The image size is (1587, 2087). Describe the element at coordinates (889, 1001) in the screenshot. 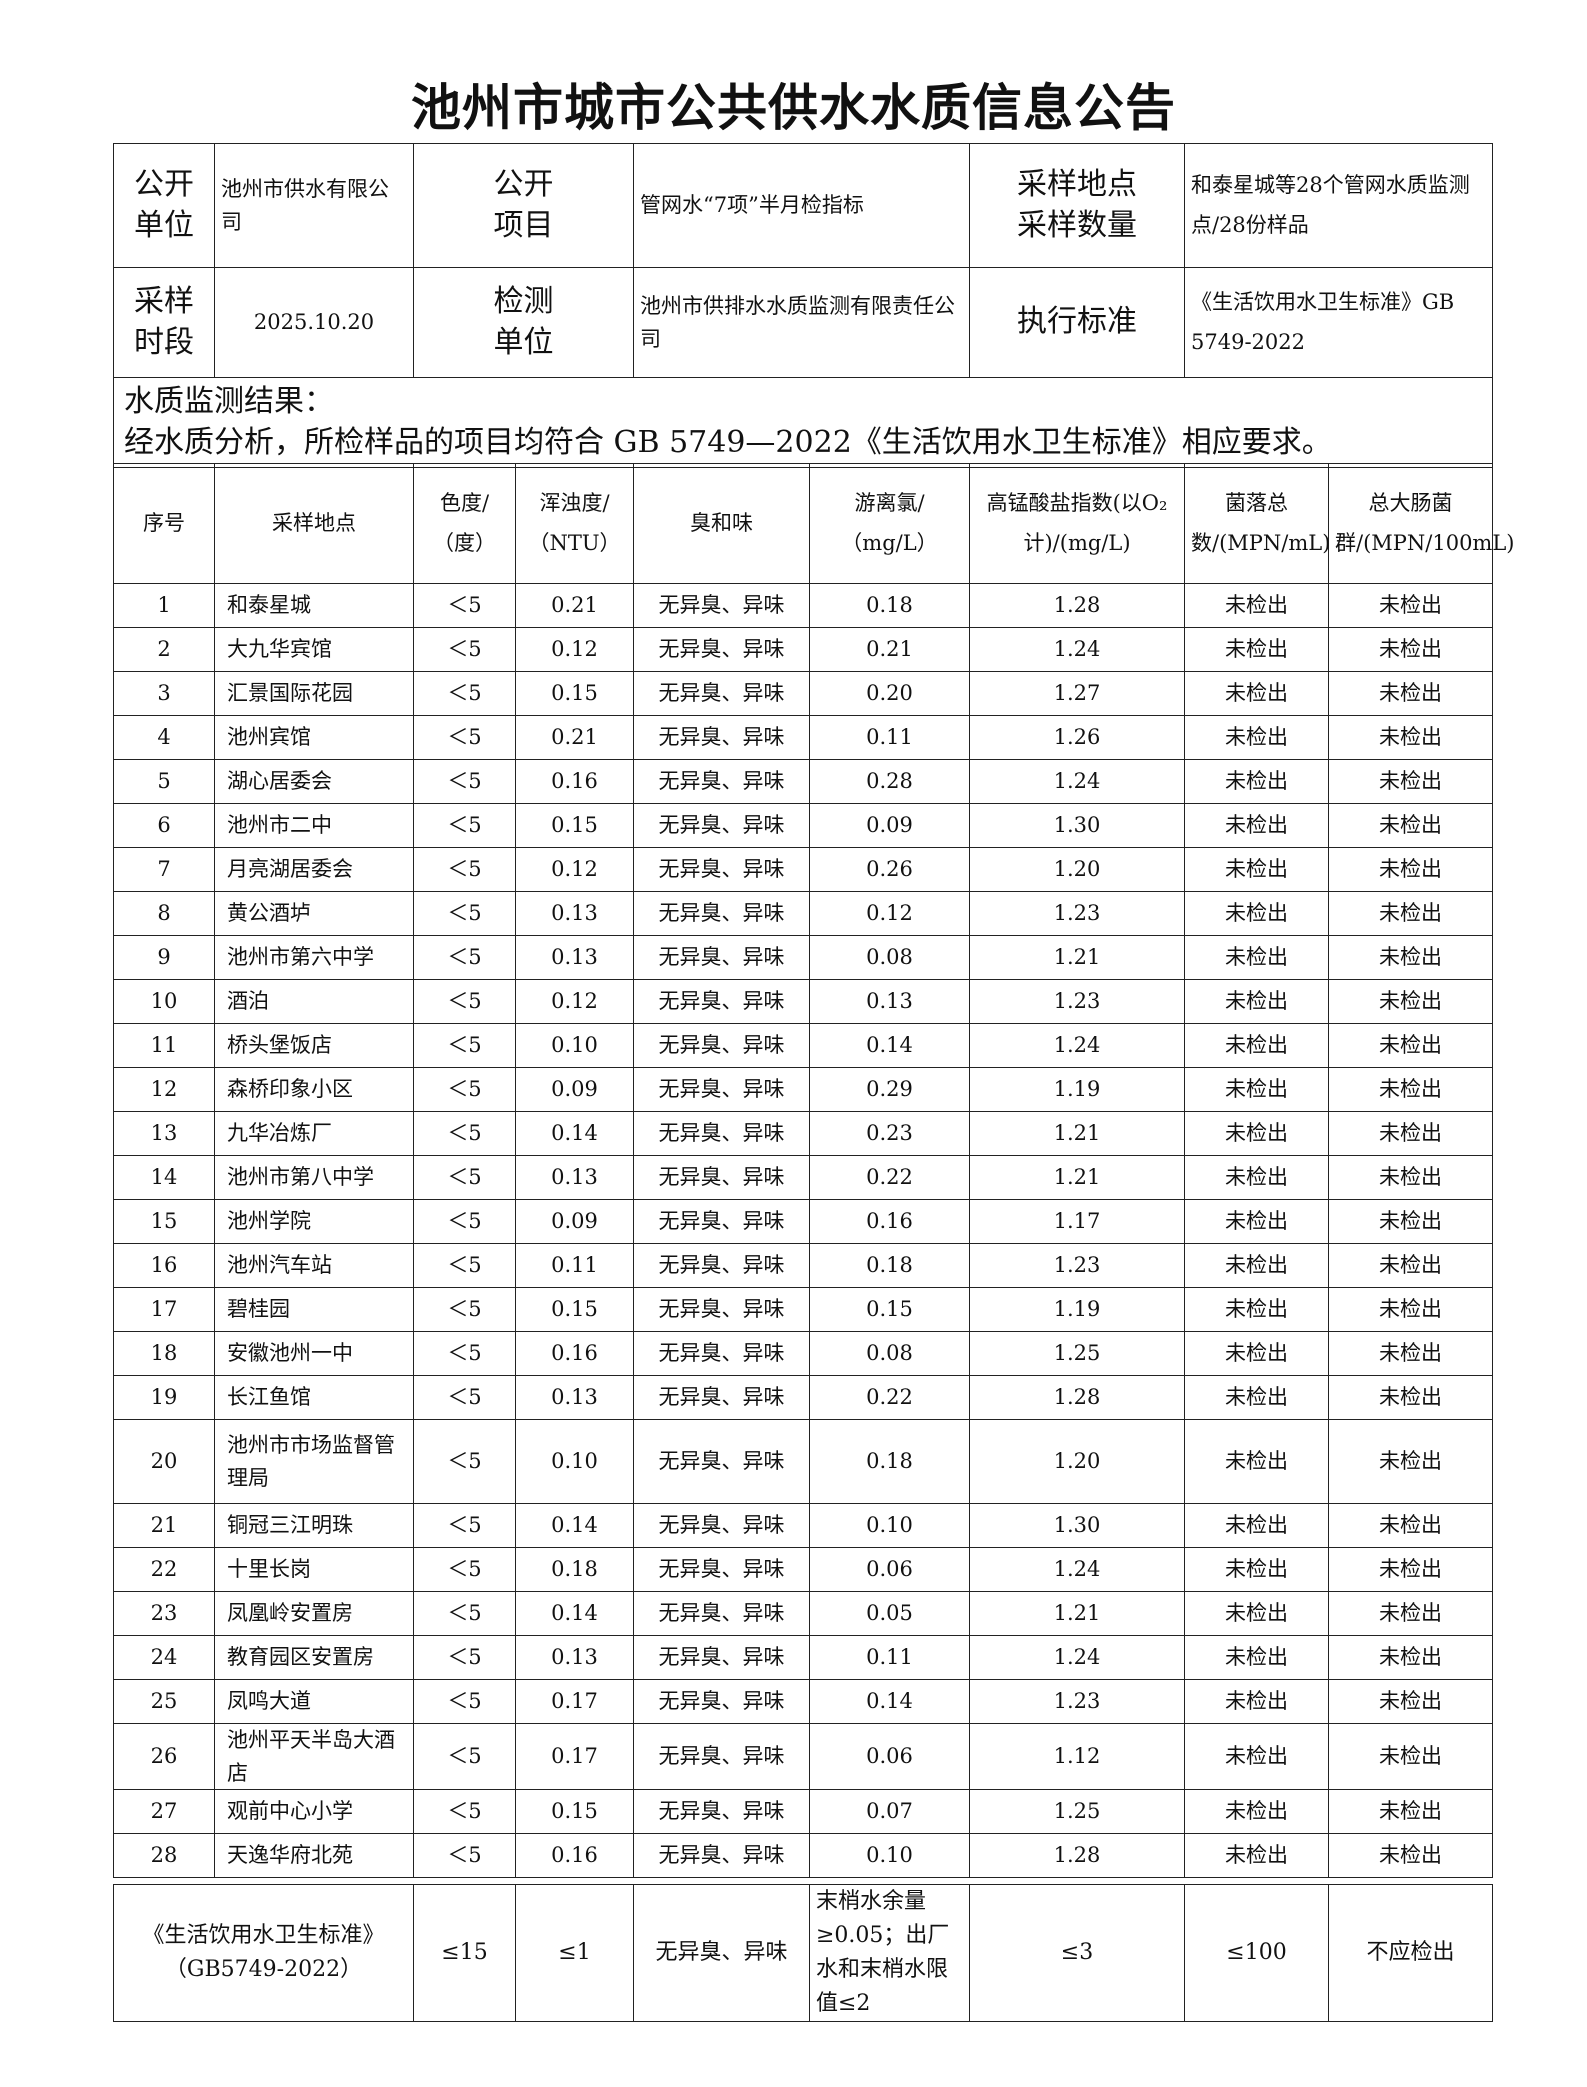

I see `col-free-chlorine-cell: 0.13` at that location.